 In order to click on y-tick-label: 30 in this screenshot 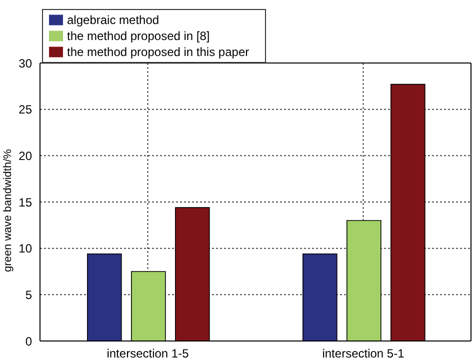, I will do `click(25, 63)`.